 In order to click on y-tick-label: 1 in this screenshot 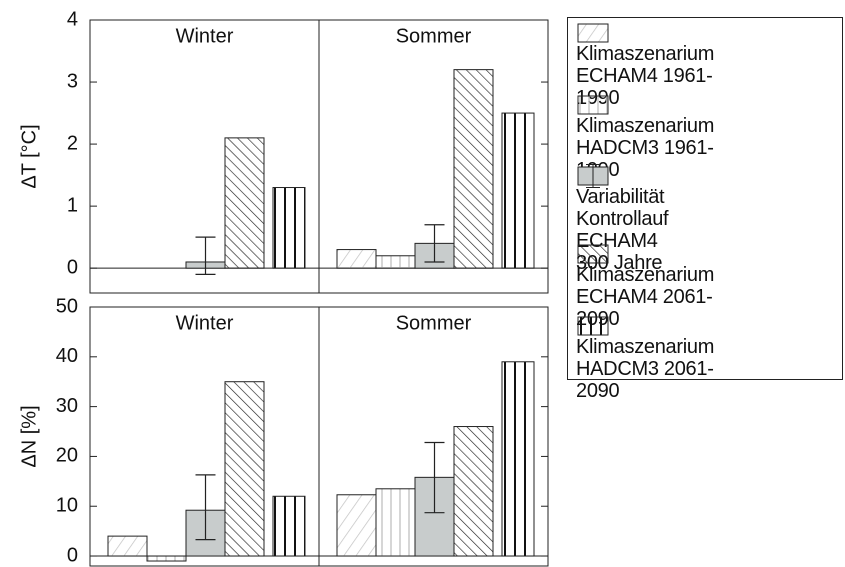, I will do `click(72, 205)`.